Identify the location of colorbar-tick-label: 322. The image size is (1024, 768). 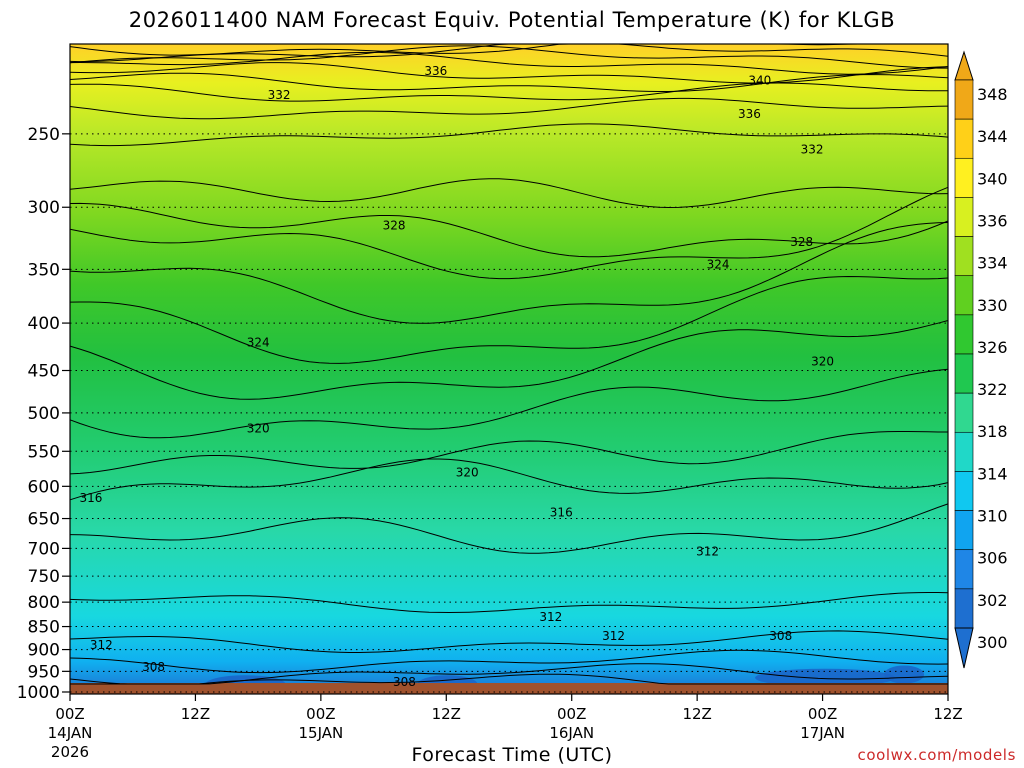
(992, 389).